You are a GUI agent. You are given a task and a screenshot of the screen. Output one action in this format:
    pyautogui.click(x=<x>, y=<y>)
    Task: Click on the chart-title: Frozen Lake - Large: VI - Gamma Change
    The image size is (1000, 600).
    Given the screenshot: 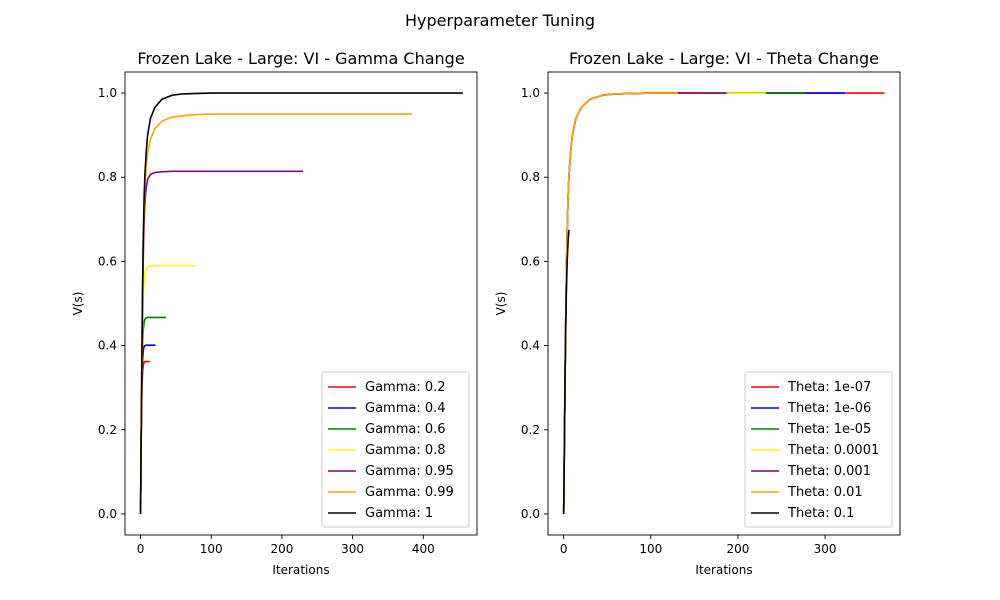 What is the action you would take?
    pyautogui.click(x=300, y=58)
    